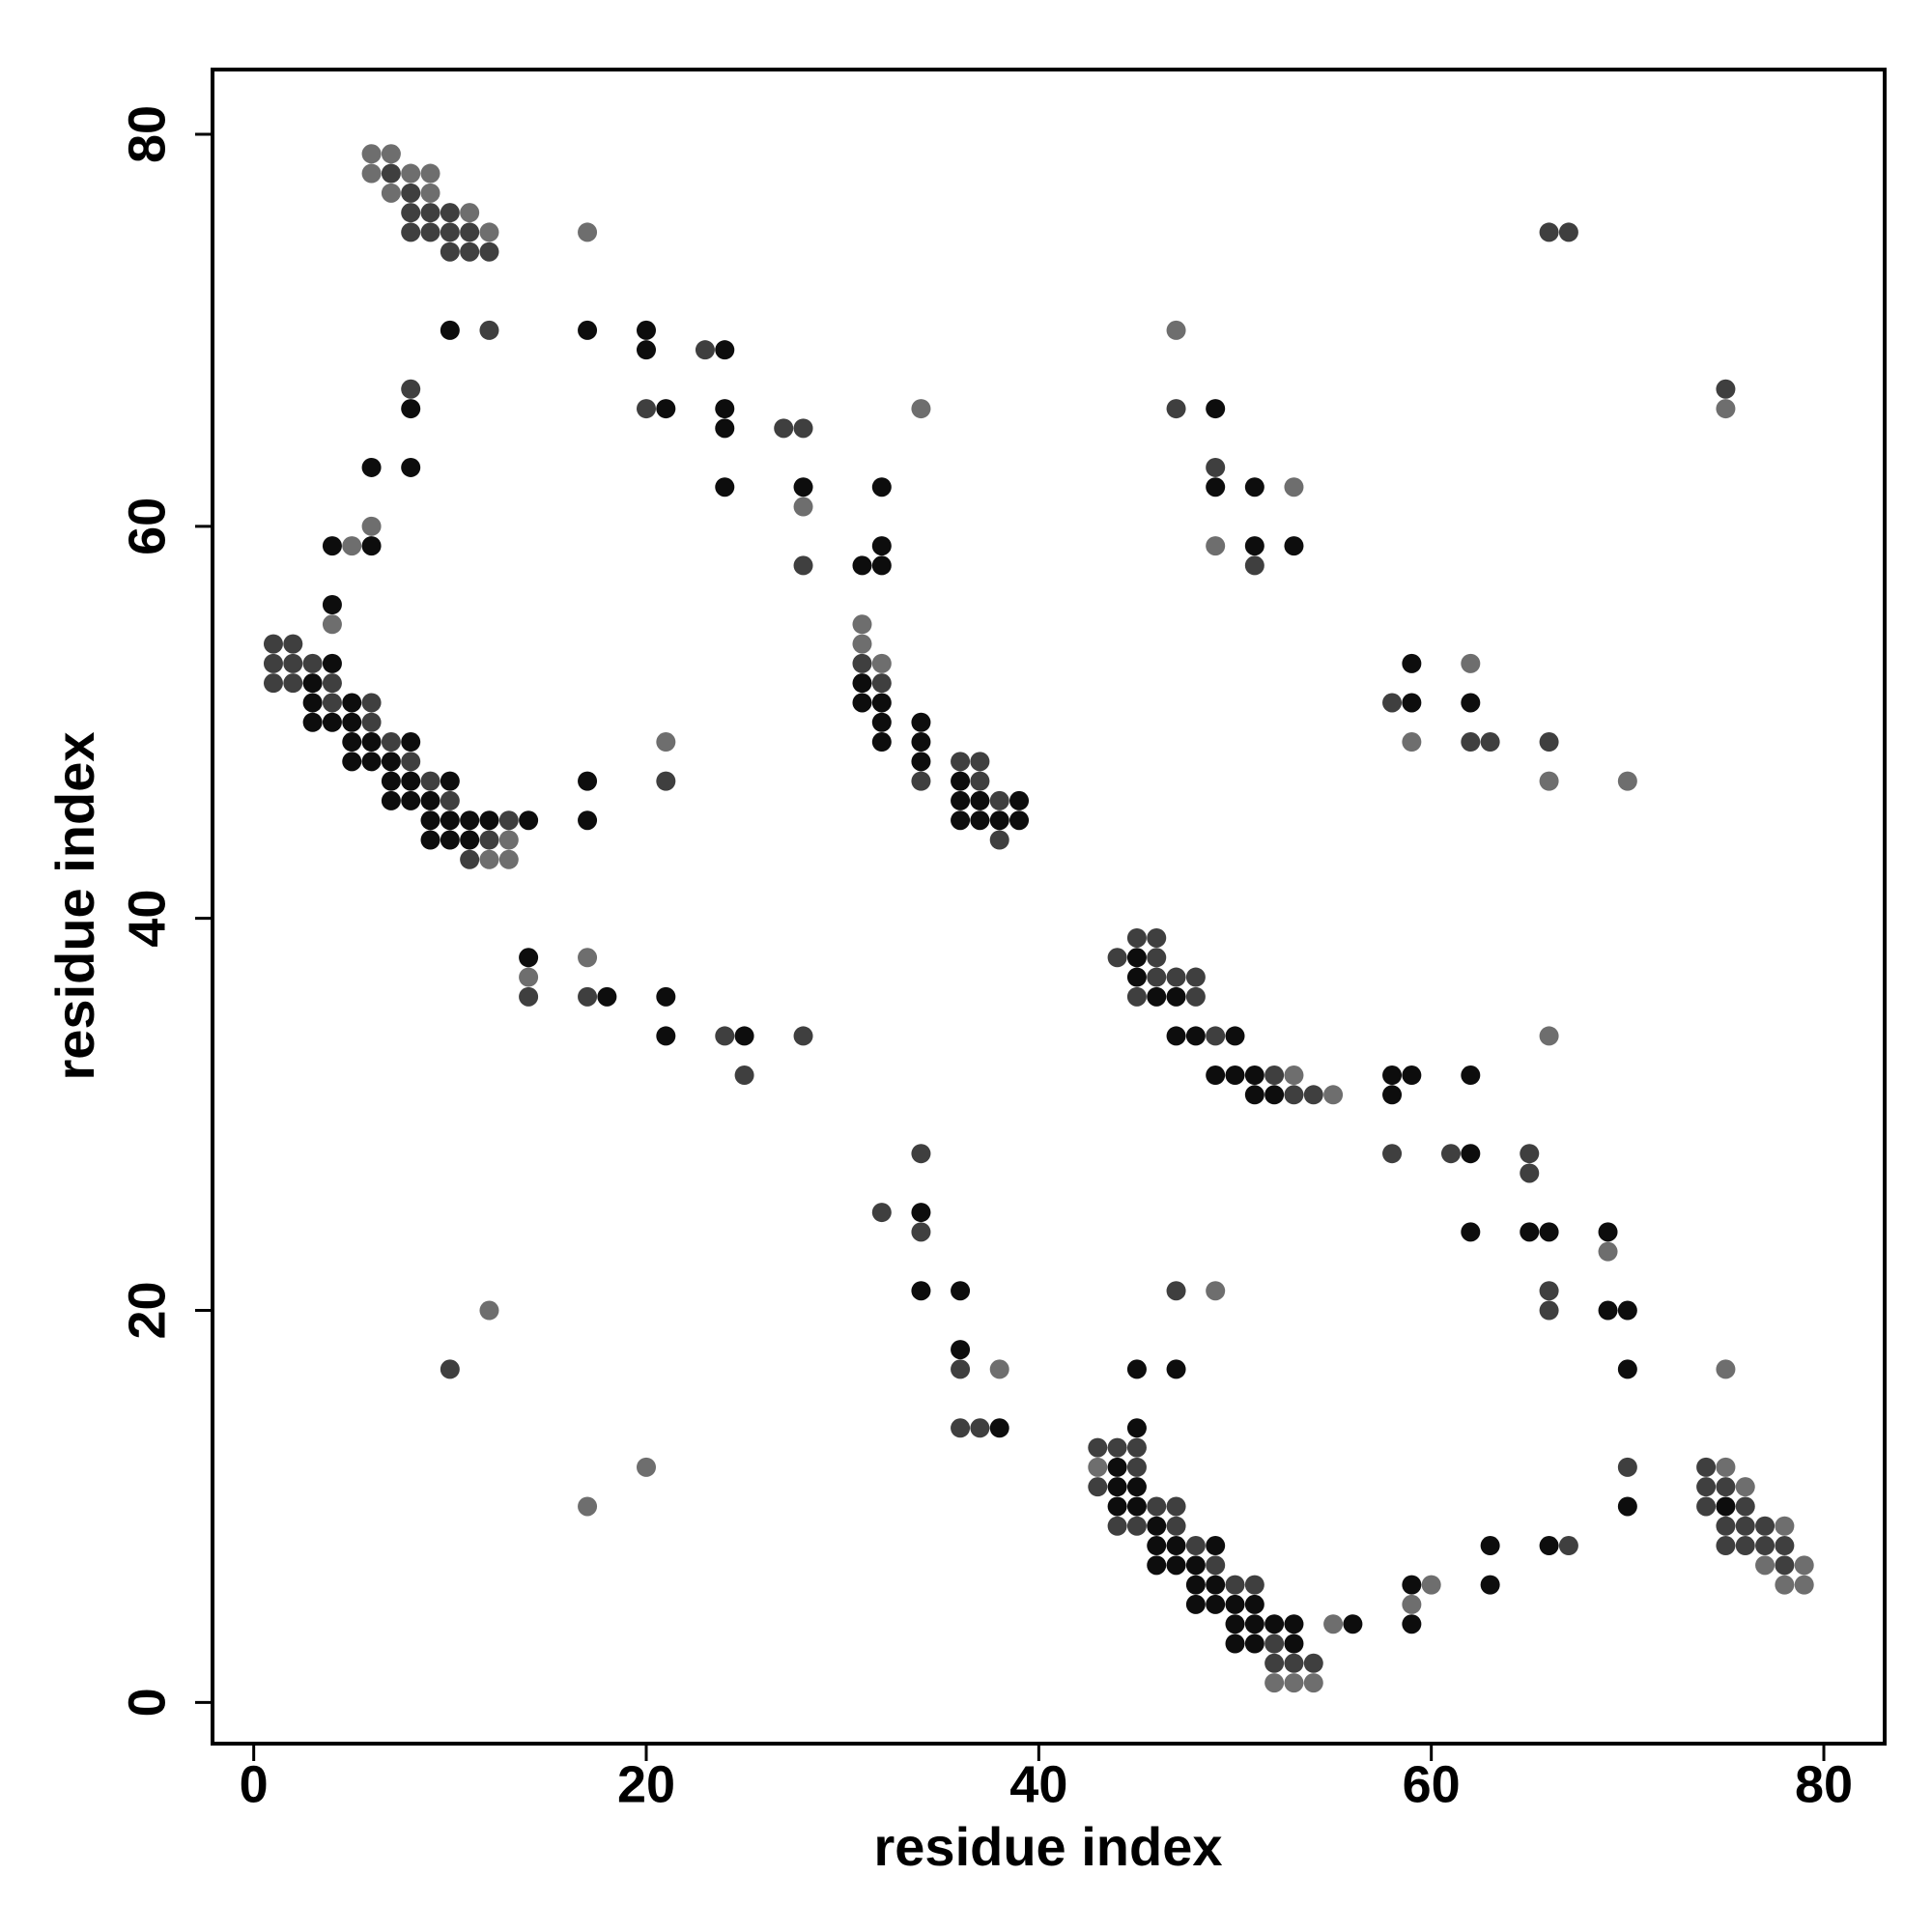 The height and width of the screenshot is (1932, 1932). Describe the element at coordinates (646, 1784) in the screenshot. I see `x-tick-label: 20` at that location.